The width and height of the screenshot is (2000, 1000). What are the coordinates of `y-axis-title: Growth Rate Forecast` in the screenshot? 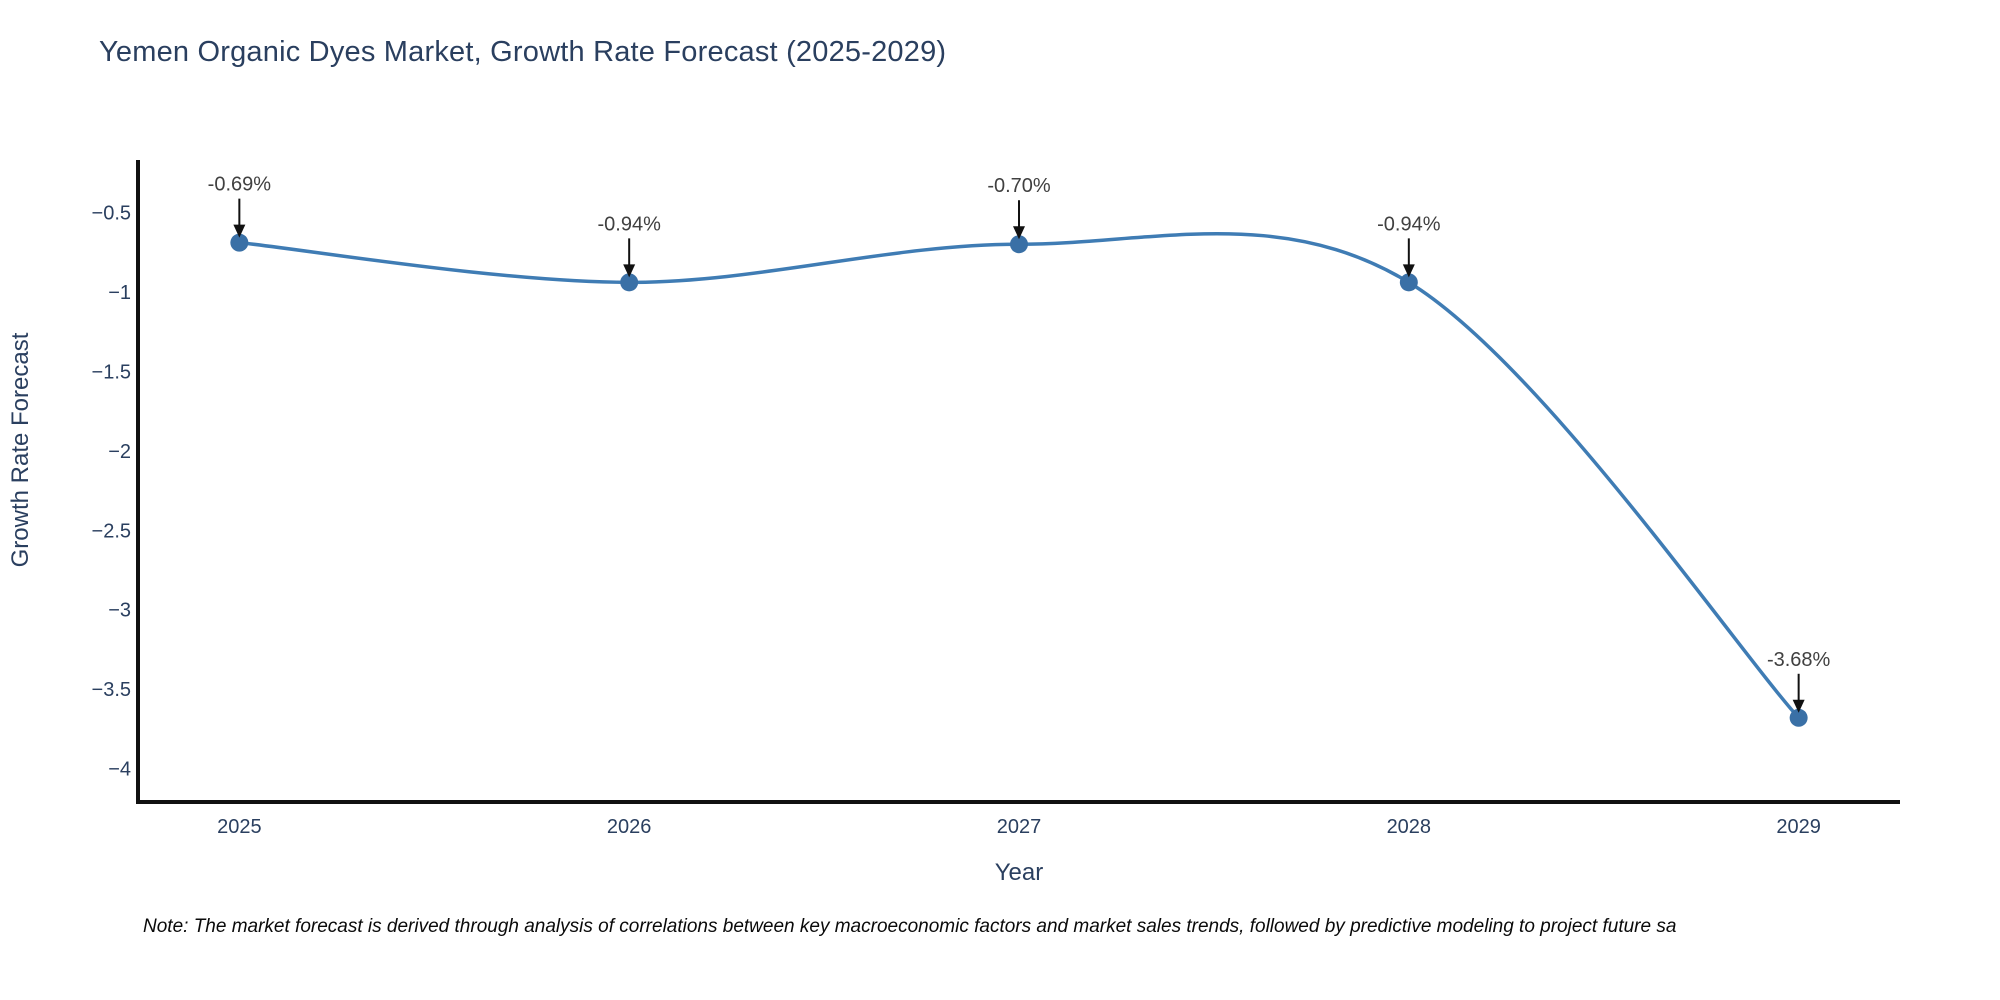 It's located at (20, 449).